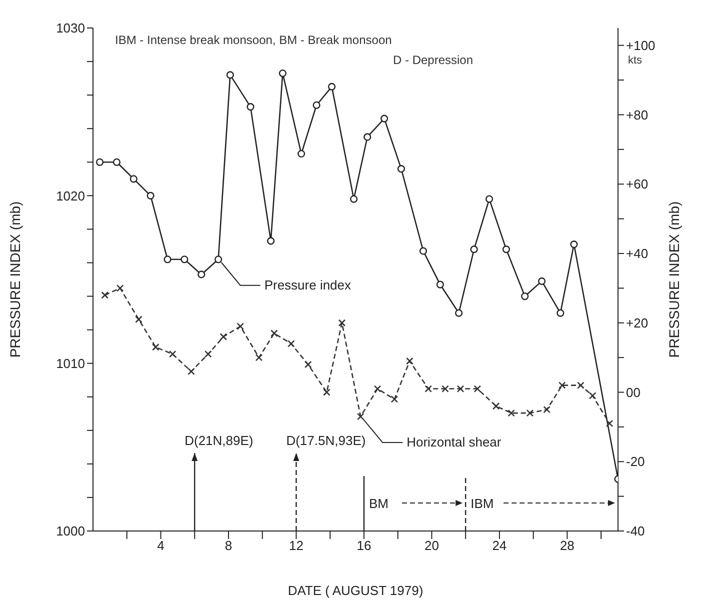 The image size is (708, 603). I want to click on y2-tick-label: +20, so click(637, 322).